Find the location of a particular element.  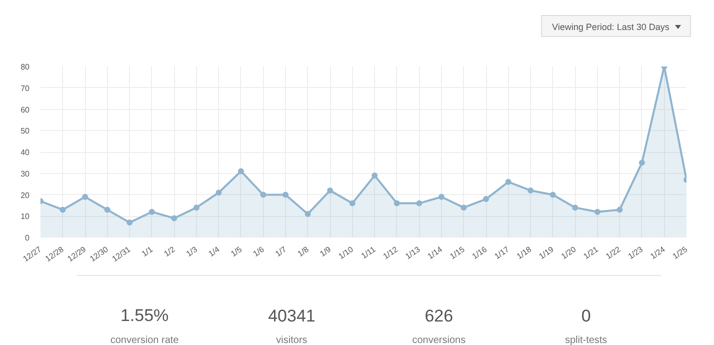

x-tick-label: 1/18 is located at coordinates (524, 253).